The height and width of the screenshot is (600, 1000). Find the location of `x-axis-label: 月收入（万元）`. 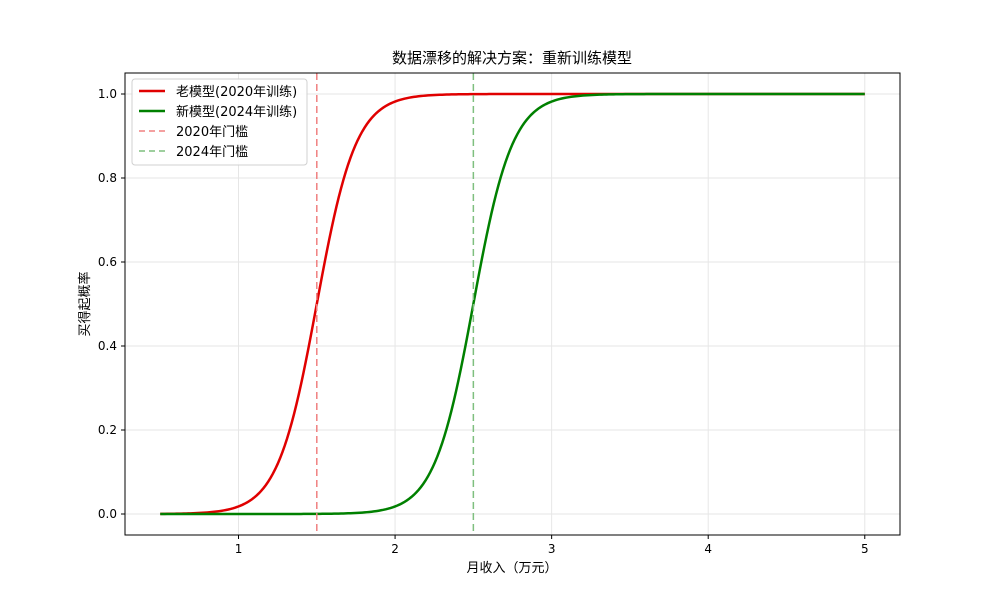

x-axis-label: 月收入（万元） is located at coordinates (511, 568).